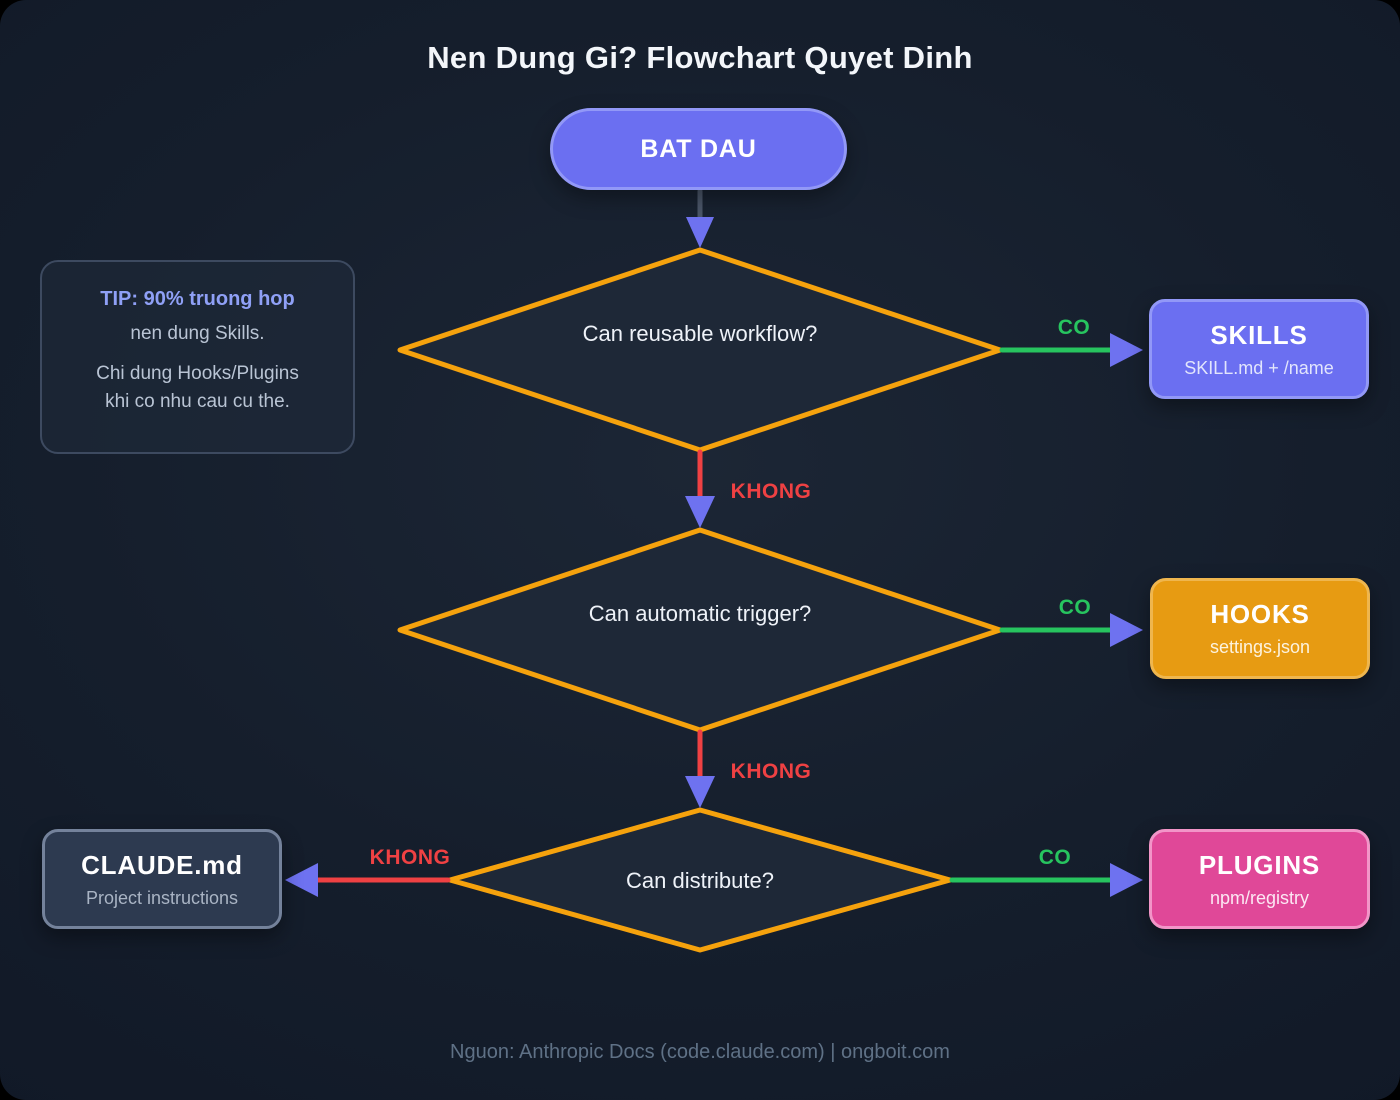  What do you see at coordinates (1259, 334) in the screenshot?
I see `result-skills-title: SKILLS` at bounding box center [1259, 334].